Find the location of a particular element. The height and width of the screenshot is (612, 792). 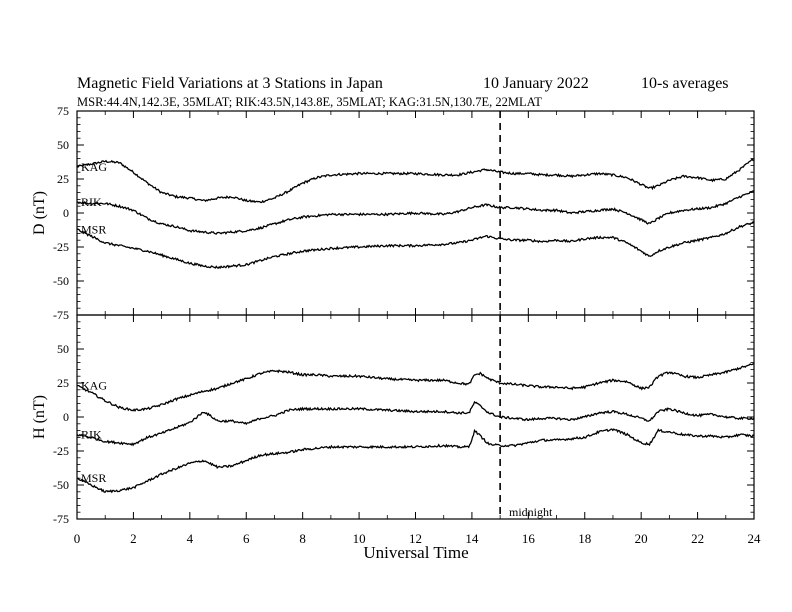

x-tick-label: 16 is located at coordinates (529, 538).